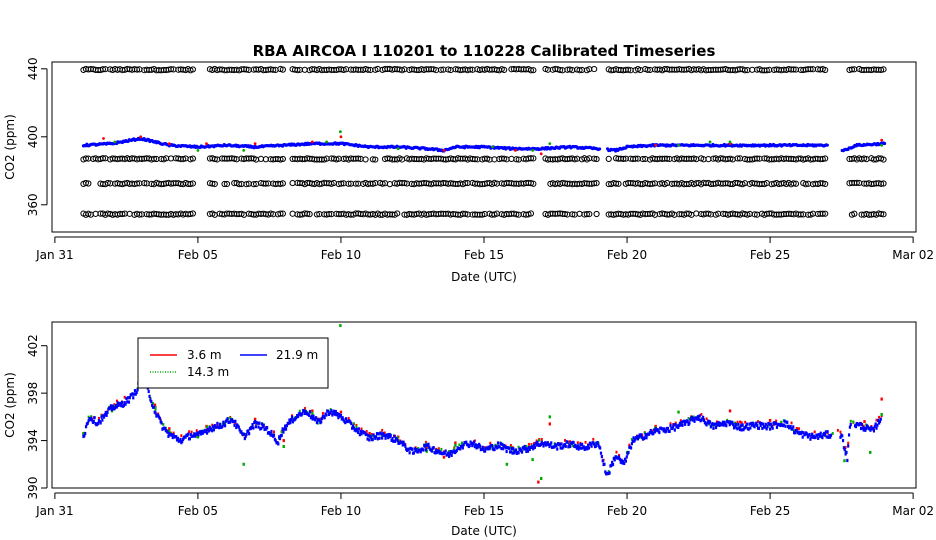  Describe the element at coordinates (913, 255) in the screenshot. I see `x-tick-label-mar-02: Mar 02` at that location.